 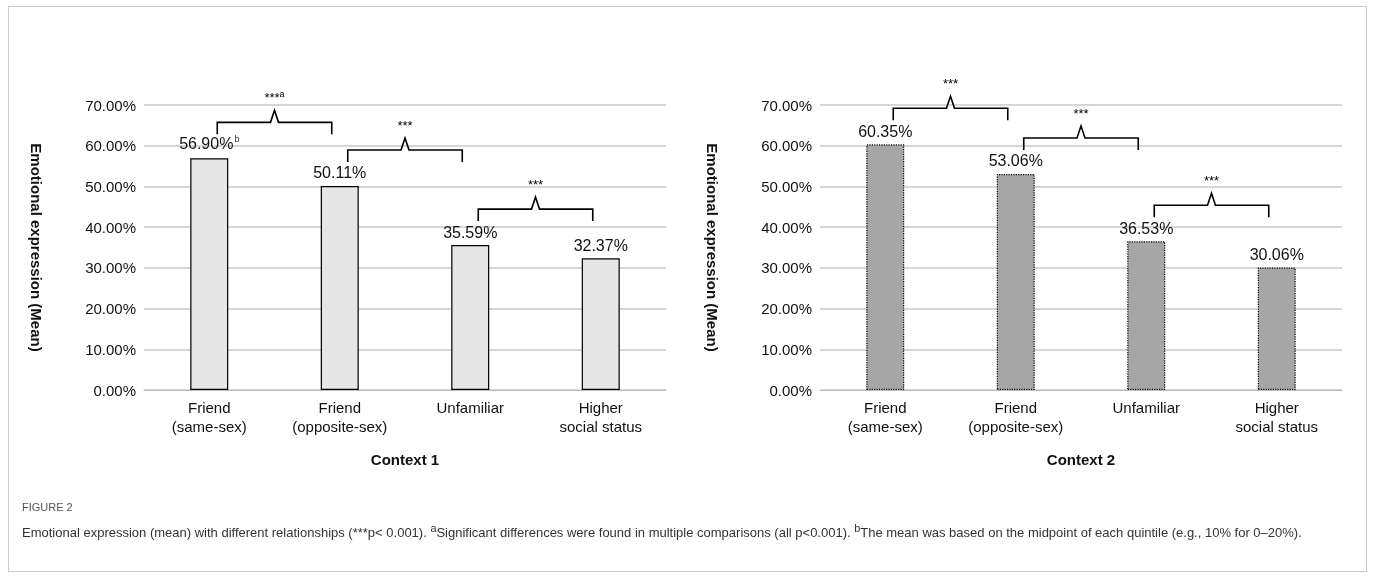 I want to click on text: Emotional expression (mean) with different relationships (***p< 0.001). $^{a}$Significant differences were found in multiple comparisons (all p<0.001). $^{b}$The mean was based on the midpoint of each quintile (e.g., 10% for 0–20%)., so click(x=662, y=532).